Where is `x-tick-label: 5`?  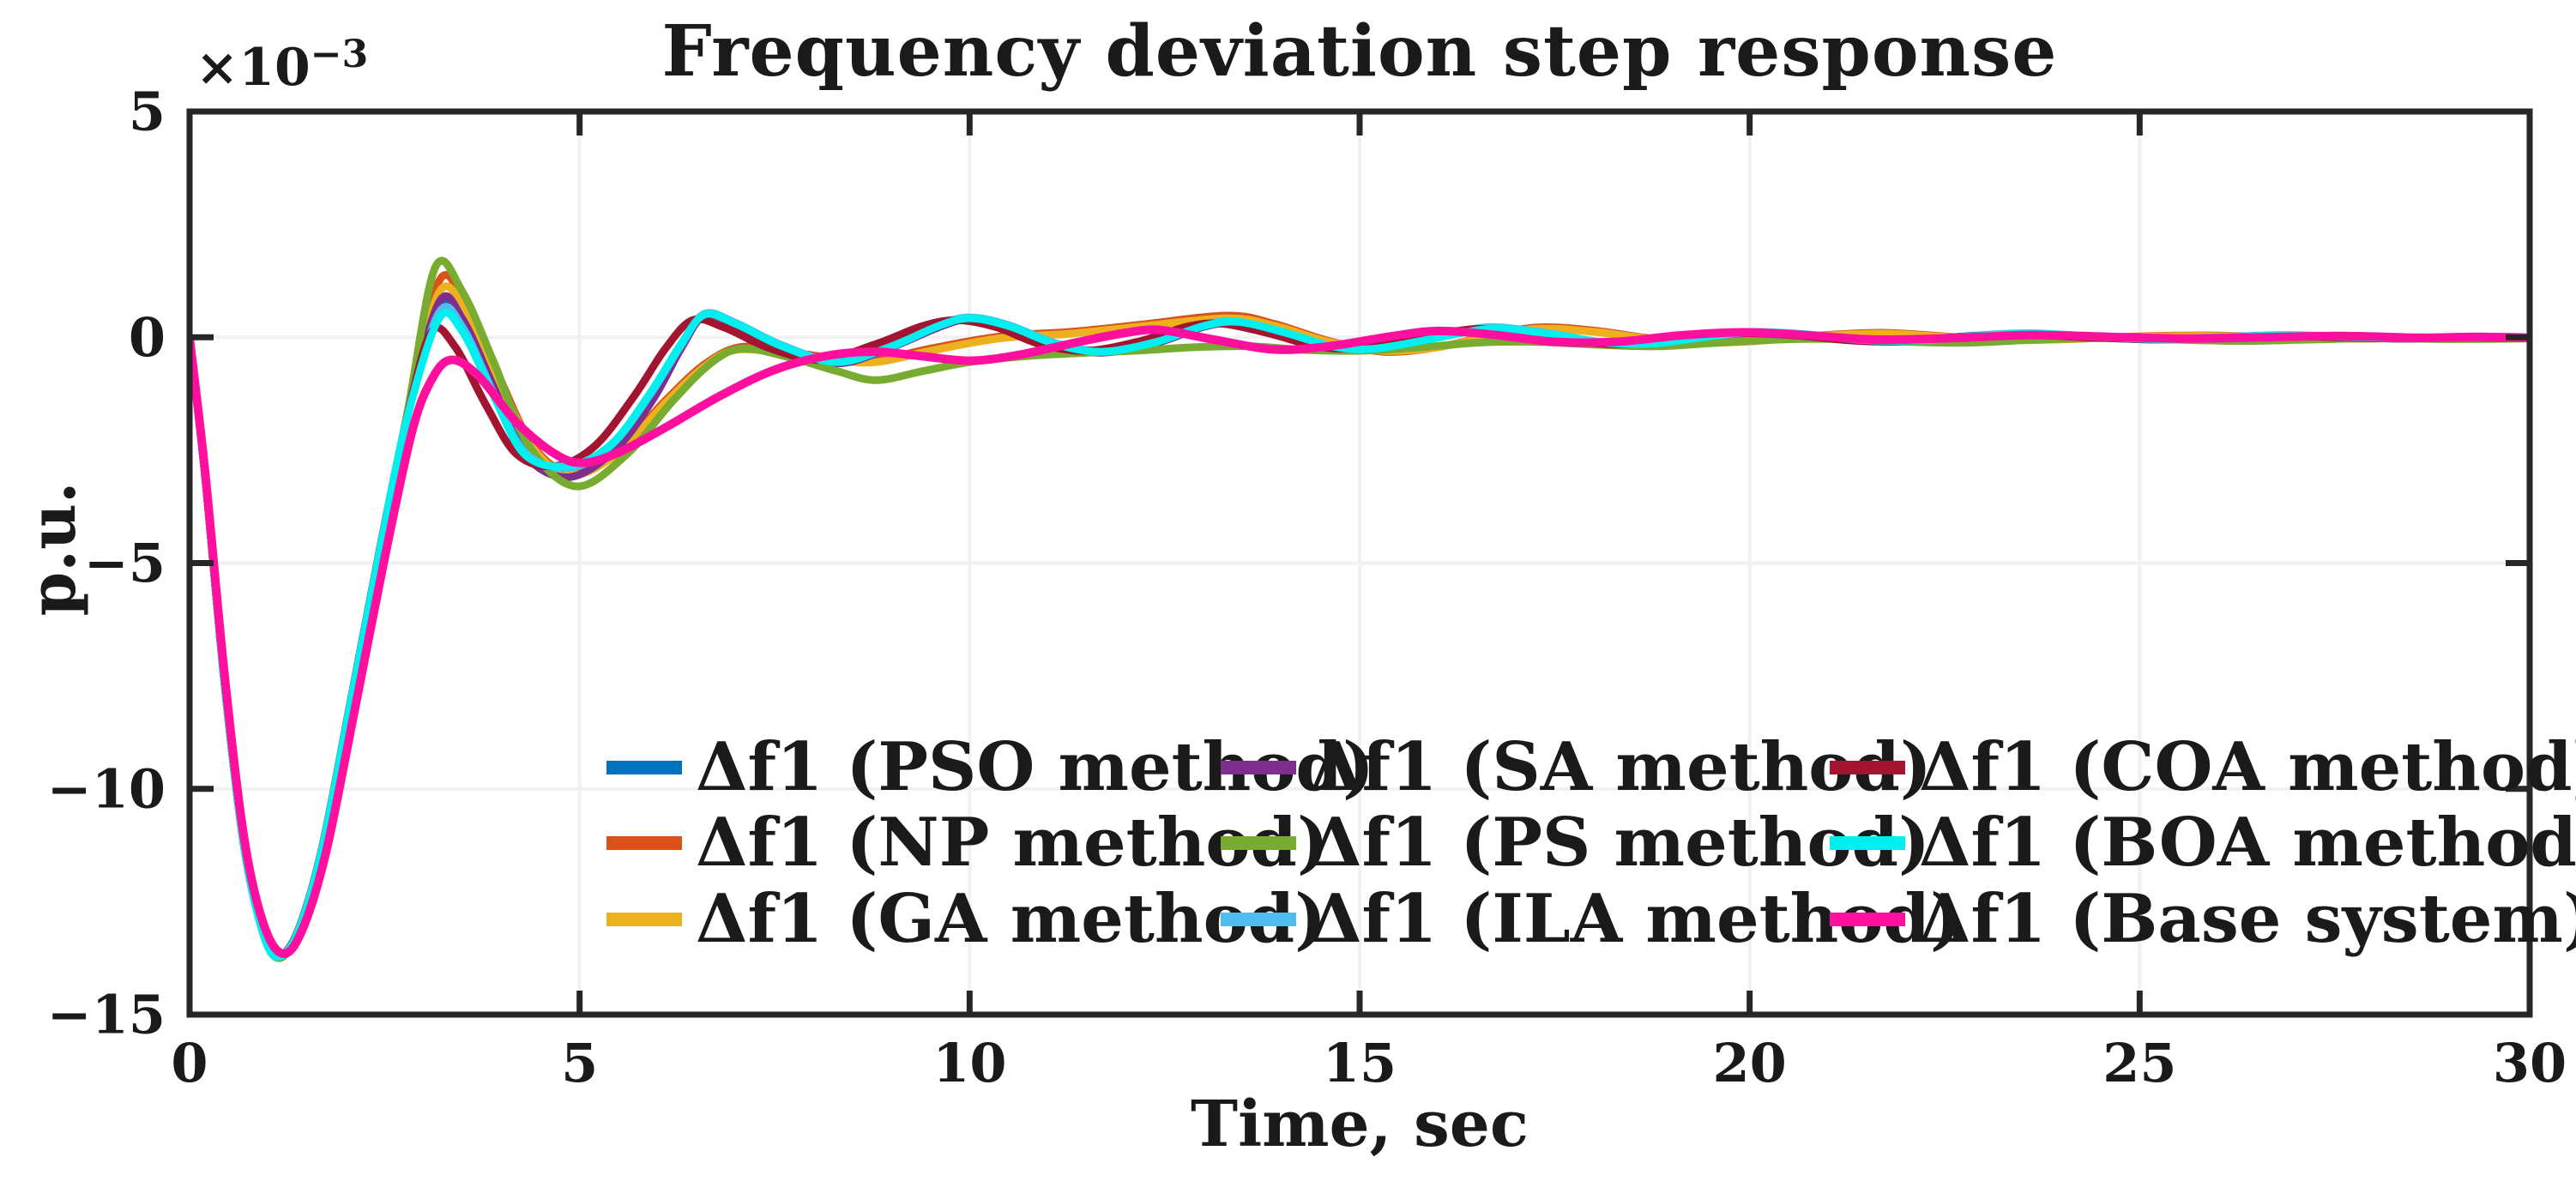
x-tick-label: 5 is located at coordinates (579, 1063).